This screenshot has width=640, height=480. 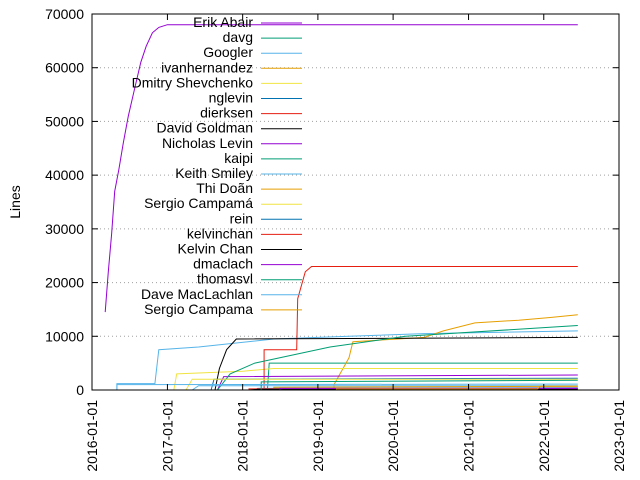 What do you see at coordinates (198, 309) in the screenshot?
I see `legend-label: Sergio Campama` at bounding box center [198, 309].